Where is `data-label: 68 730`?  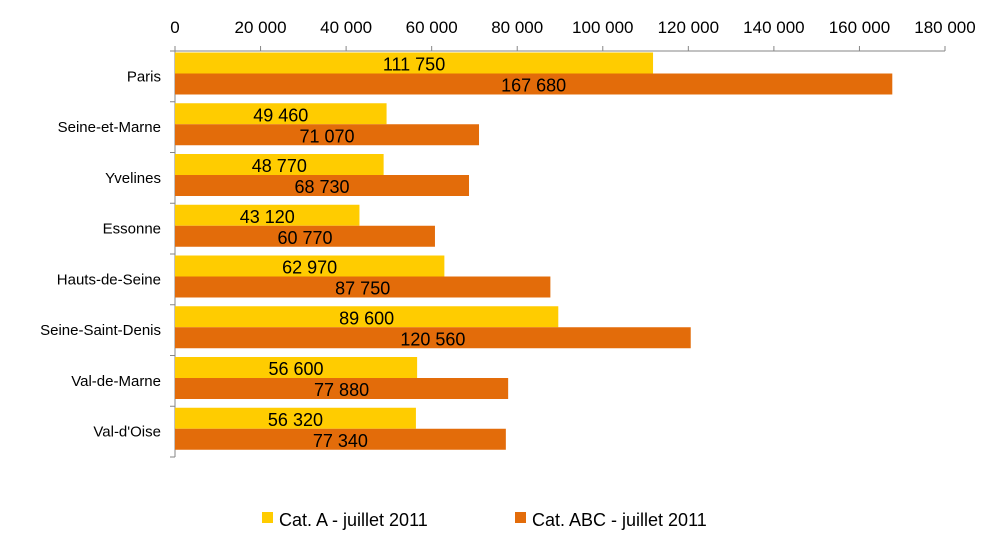 data-label: 68 730 is located at coordinates (321, 187).